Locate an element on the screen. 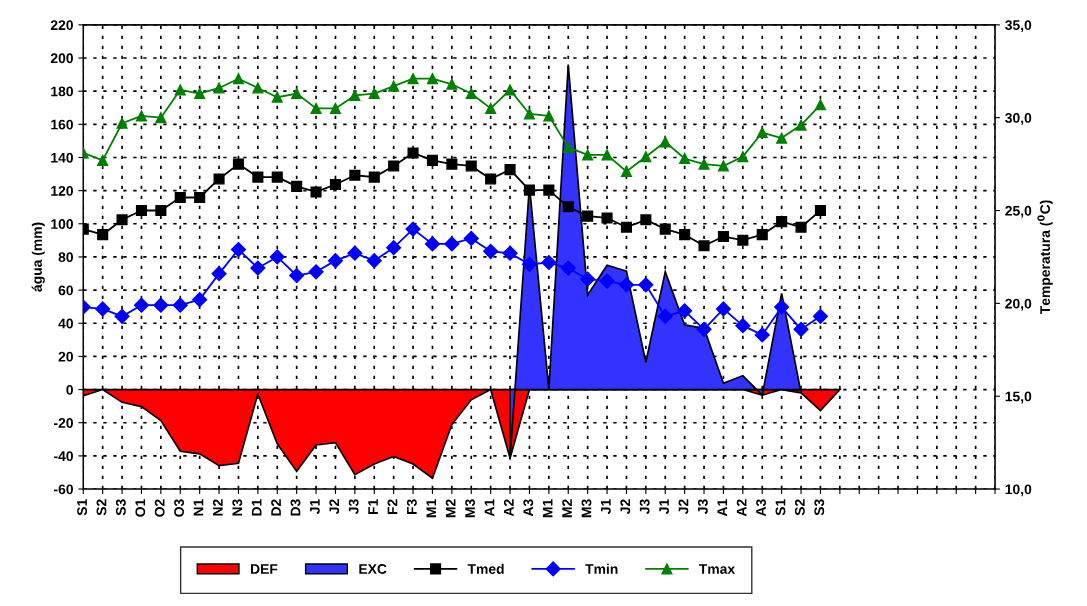 This screenshot has width=1087, height=606. x-tick-label: A1 is located at coordinates (722, 508).